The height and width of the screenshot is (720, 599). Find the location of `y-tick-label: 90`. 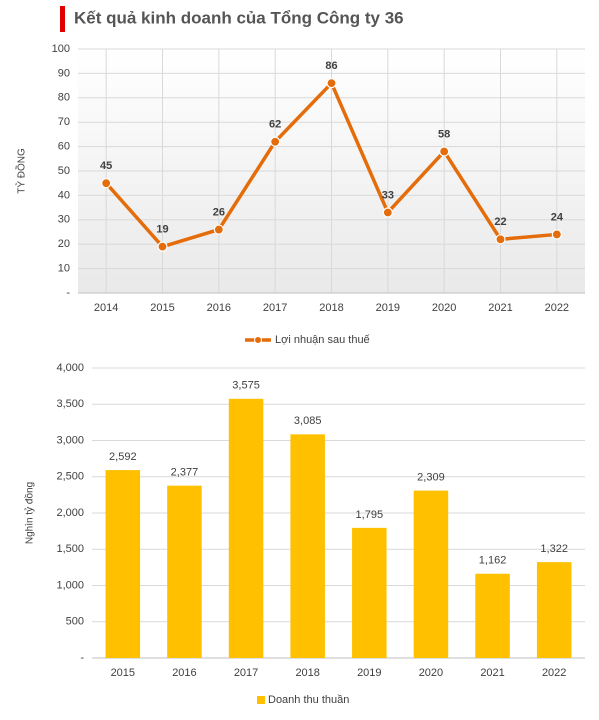

y-tick-label: 90 is located at coordinates (64, 73).